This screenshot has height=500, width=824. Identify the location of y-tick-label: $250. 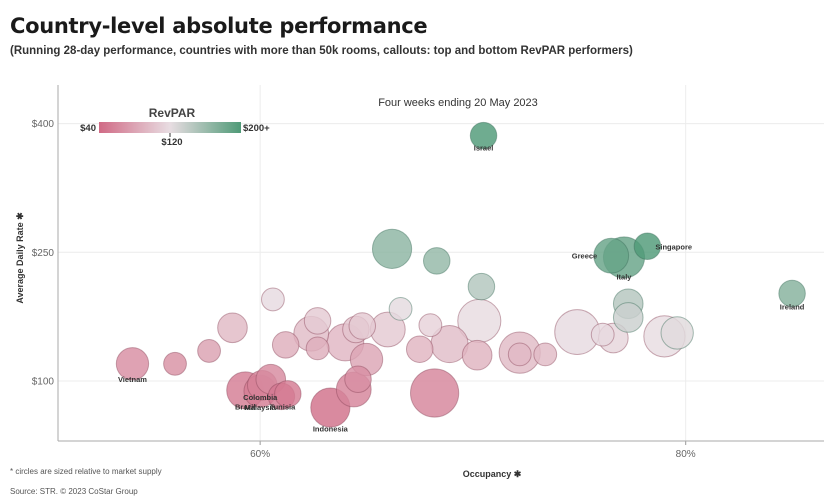
(43, 253).